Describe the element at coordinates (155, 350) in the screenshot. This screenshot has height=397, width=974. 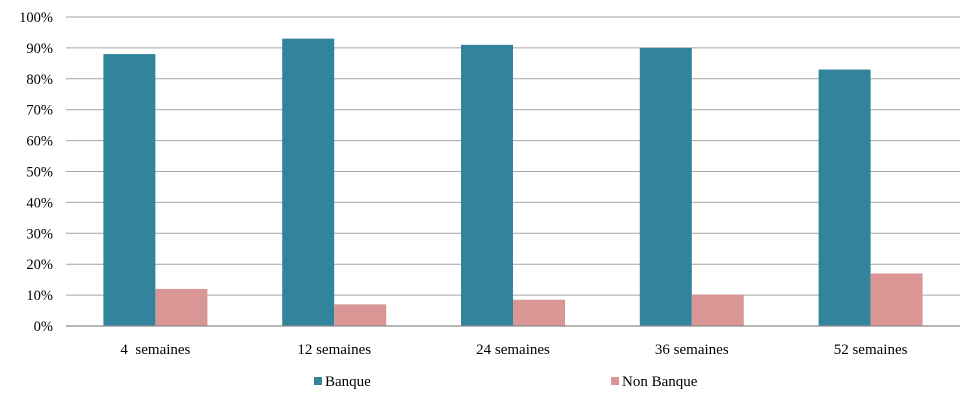
I see `x-tick-label: 4 semaines` at that location.